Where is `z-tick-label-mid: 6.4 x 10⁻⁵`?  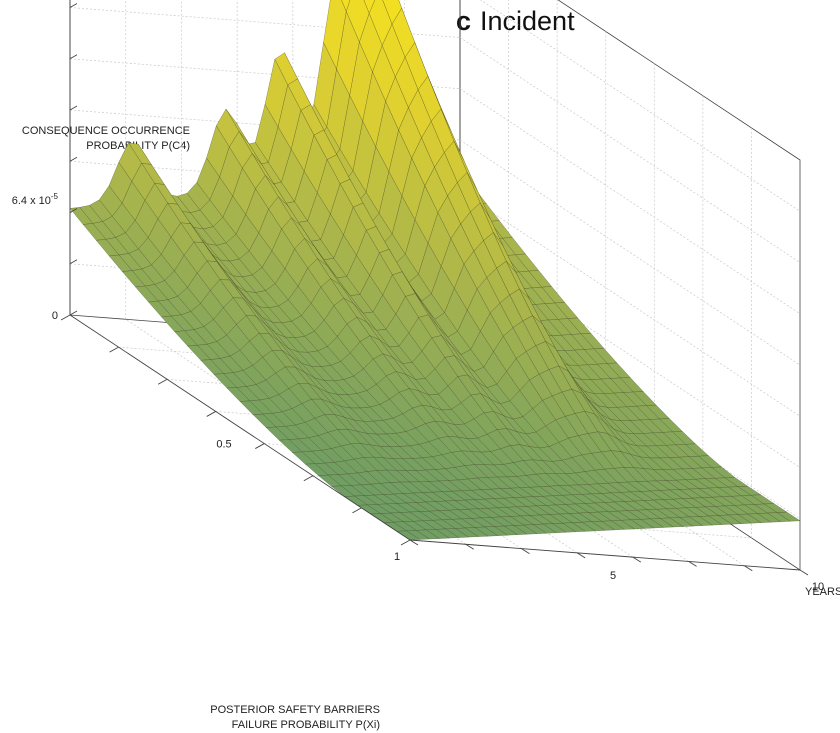
z-tick-label-mid: 6.4 x 10⁻⁵ is located at coordinates (35, 199).